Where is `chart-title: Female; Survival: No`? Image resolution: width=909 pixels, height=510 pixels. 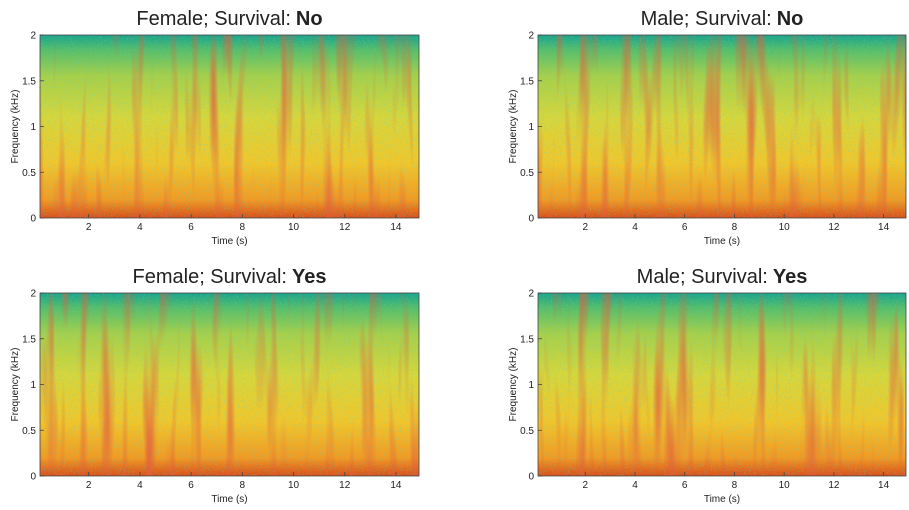
chart-title: Female; Survival: No is located at coordinates (229, 19).